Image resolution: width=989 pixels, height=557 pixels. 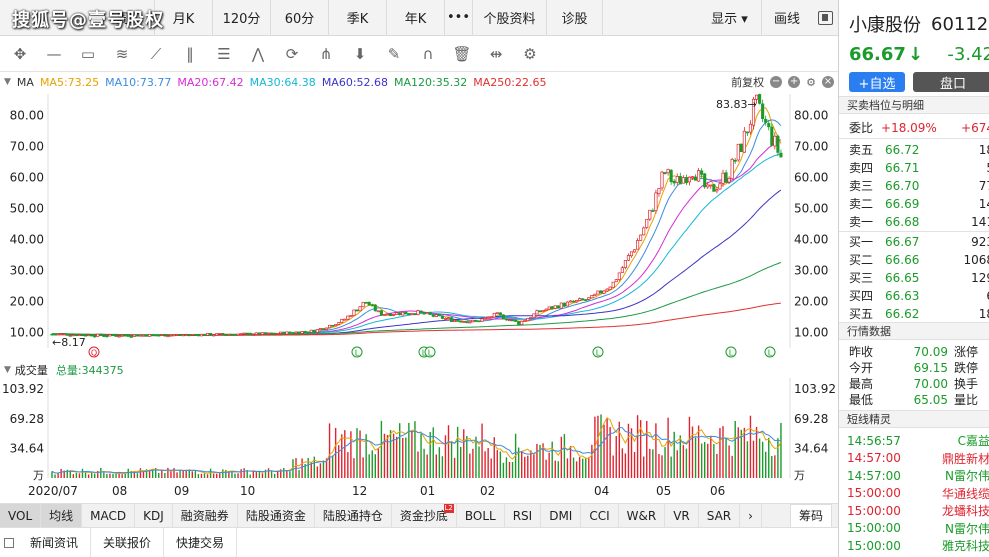 What do you see at coordinates (914, 295) in the screenshot?
I see `bid-row: 买四 66.63 6` at bounding box center [914, 295].